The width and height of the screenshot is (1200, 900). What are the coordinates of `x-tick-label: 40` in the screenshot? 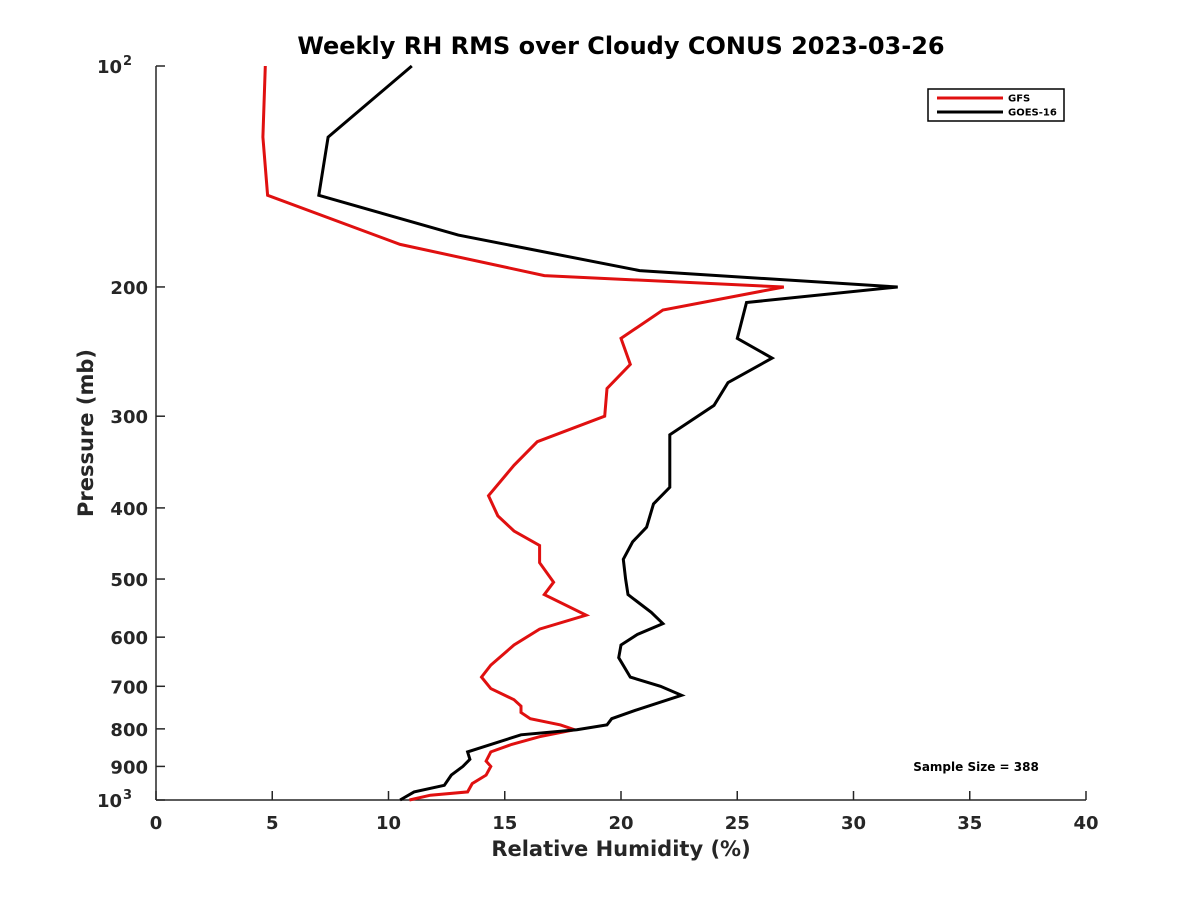 It's located at (1085, 823).